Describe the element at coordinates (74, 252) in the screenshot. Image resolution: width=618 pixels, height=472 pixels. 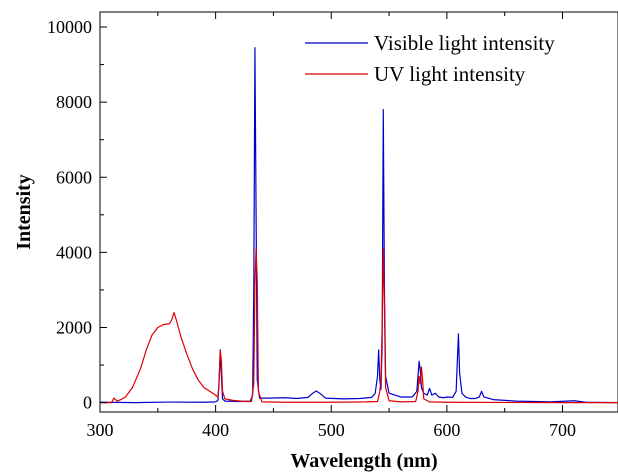
I see `y-tick-label: 4000` at that location.